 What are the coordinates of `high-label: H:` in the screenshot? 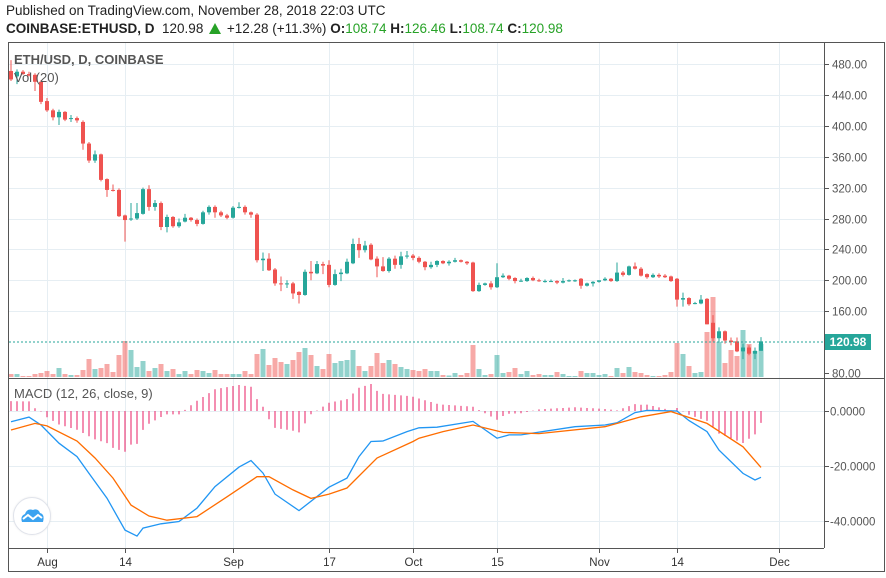 It's located at (397, 28).